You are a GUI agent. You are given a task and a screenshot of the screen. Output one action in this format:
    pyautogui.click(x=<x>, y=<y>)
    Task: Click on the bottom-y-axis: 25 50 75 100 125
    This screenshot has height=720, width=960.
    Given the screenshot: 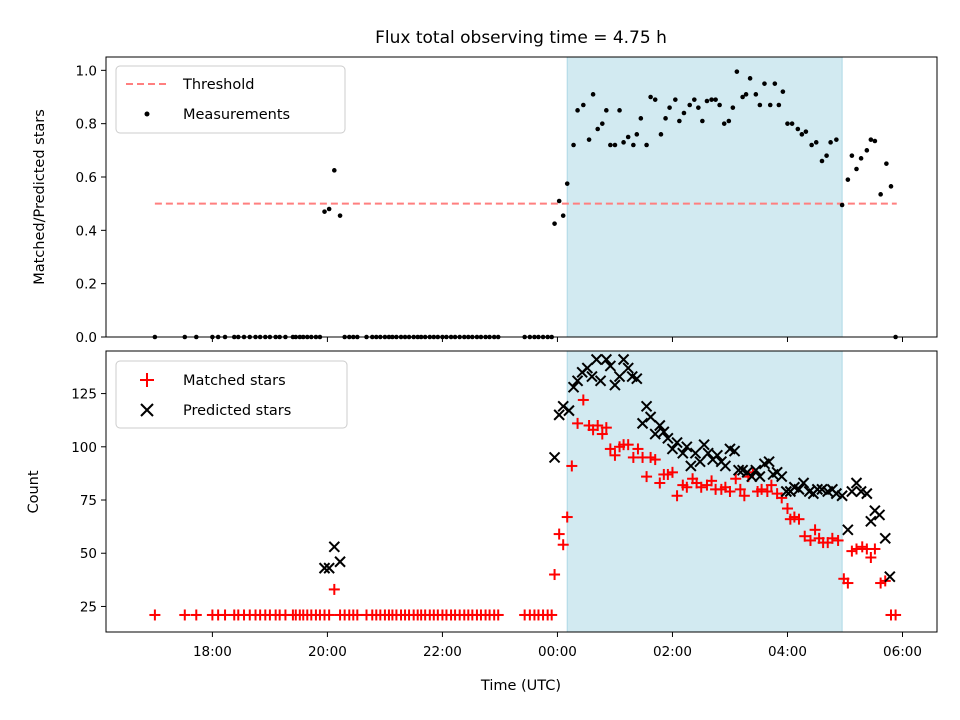 What is the action you would take?
    pyautogui.click(x=88, y=501)
    